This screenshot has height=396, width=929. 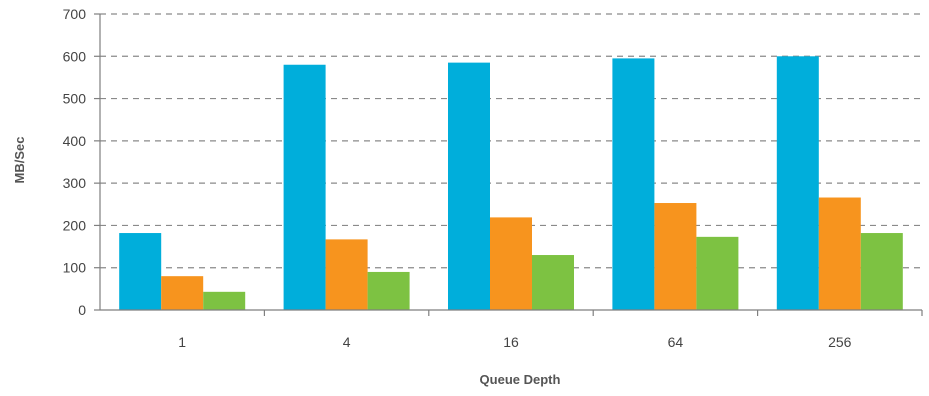 I want to click on x-tick-label-4: 4, so click(x=347, y=342).